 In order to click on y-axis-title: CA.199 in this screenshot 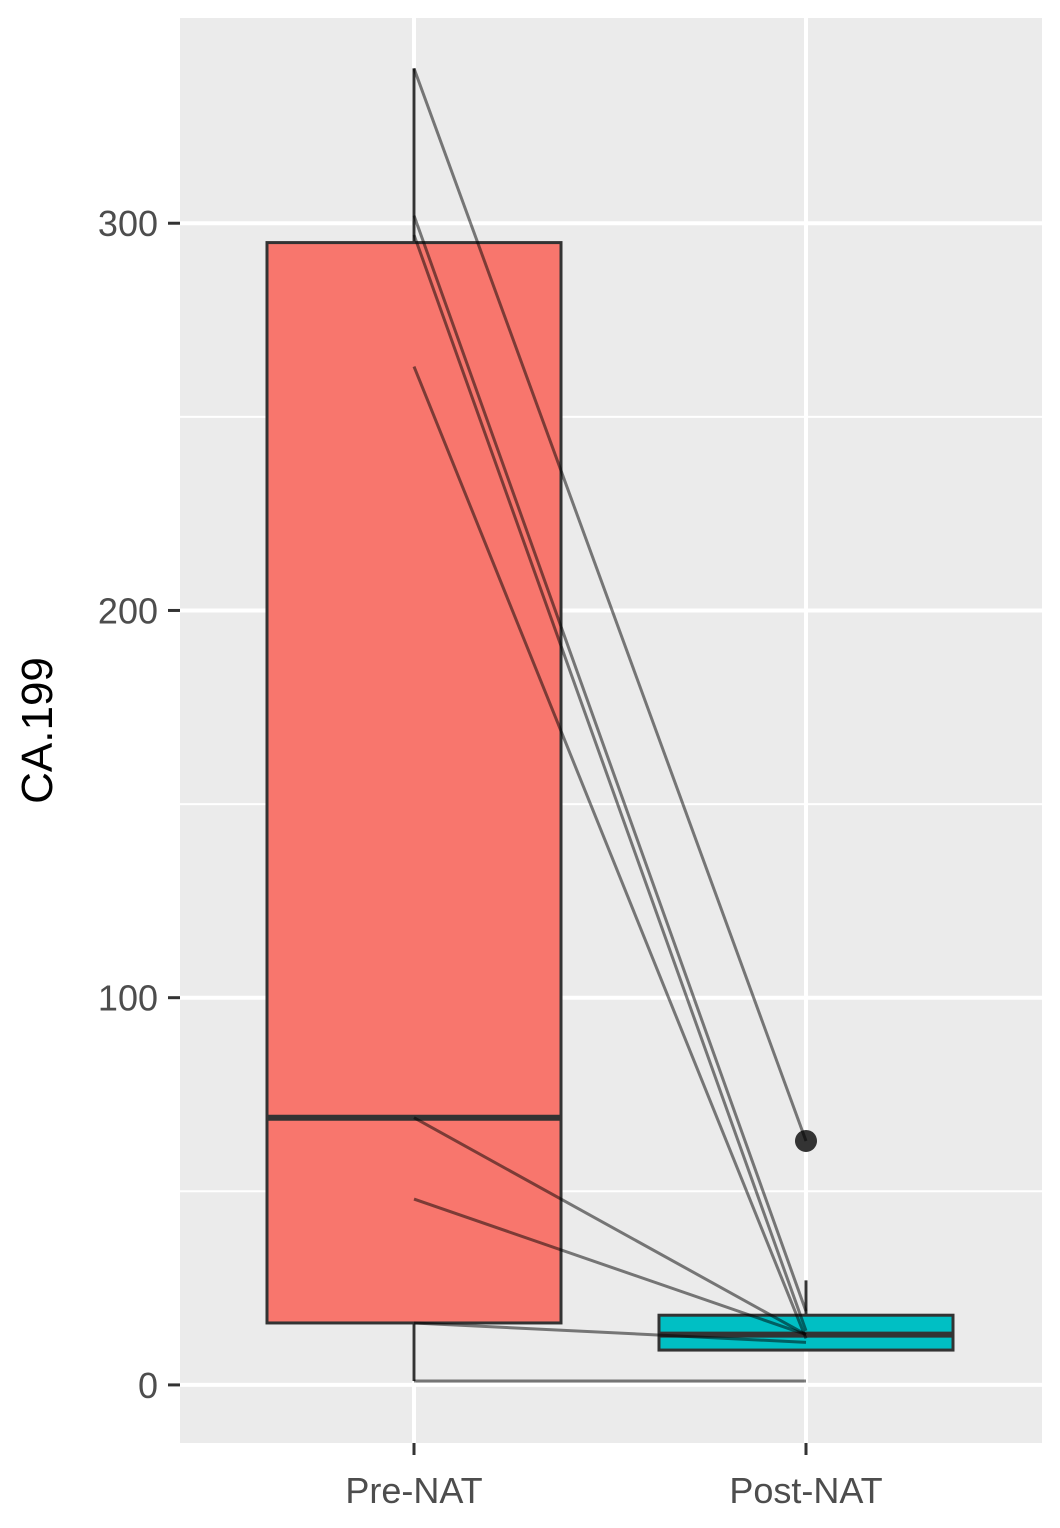, I will do `click(37, 730)`.